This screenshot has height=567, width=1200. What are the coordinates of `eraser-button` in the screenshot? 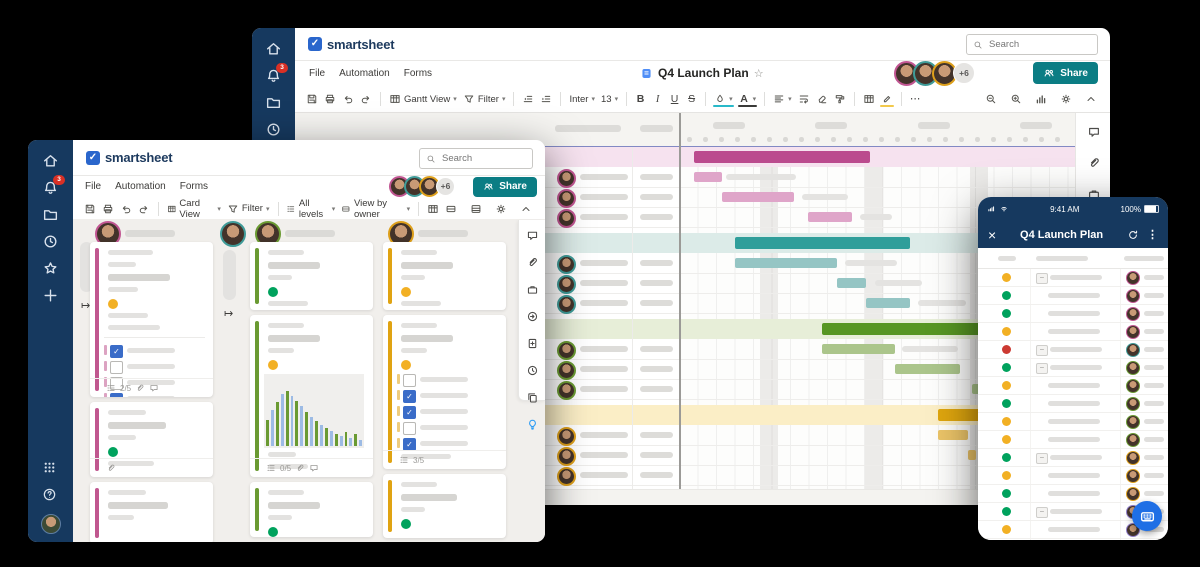 It's located at (822, 99).